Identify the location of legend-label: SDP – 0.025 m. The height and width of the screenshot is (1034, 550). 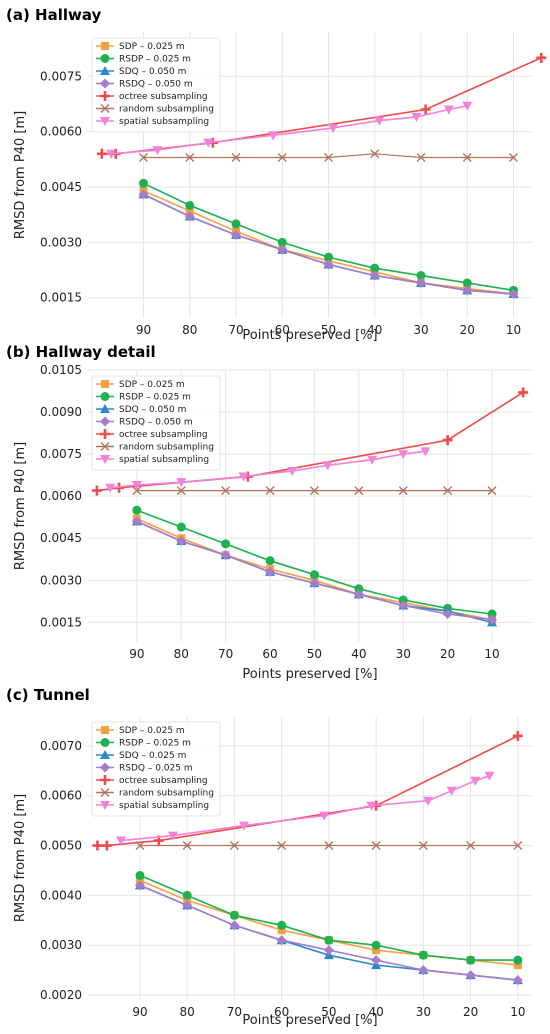
(152, 731).